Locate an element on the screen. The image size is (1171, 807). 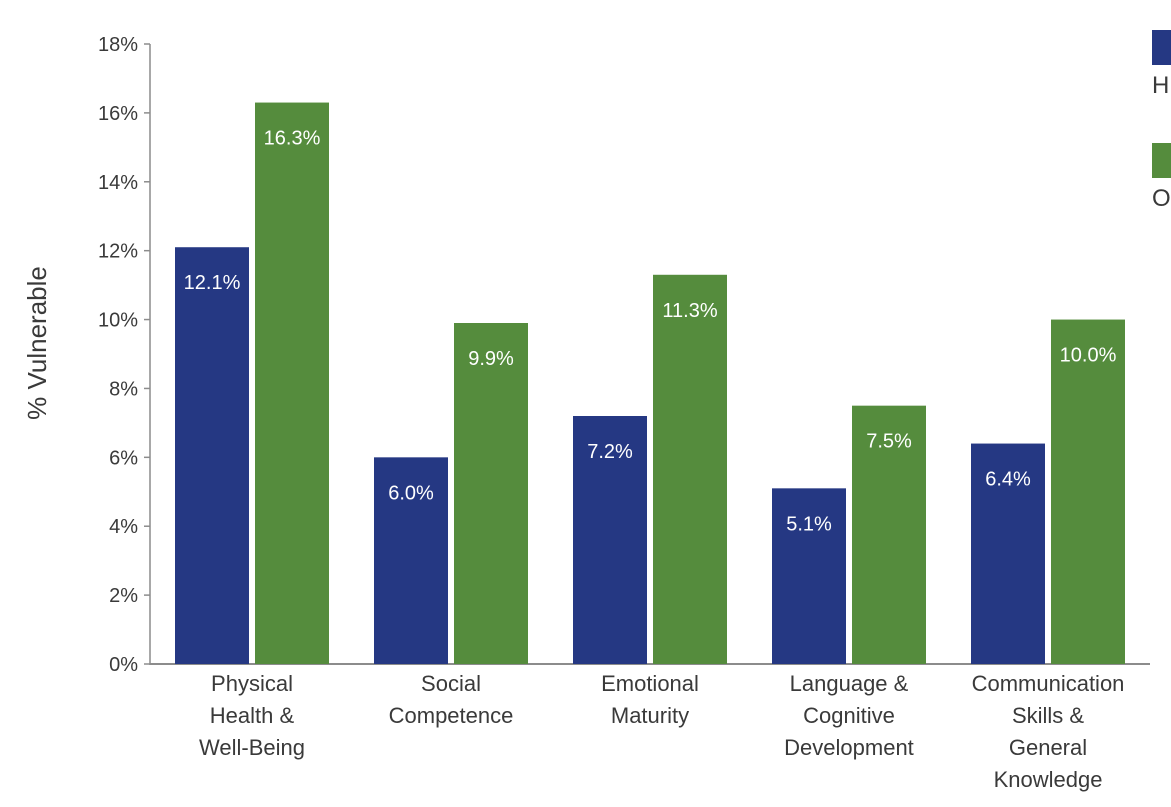
x-tick-label: Well-Being is located at coordinates (252, 747).